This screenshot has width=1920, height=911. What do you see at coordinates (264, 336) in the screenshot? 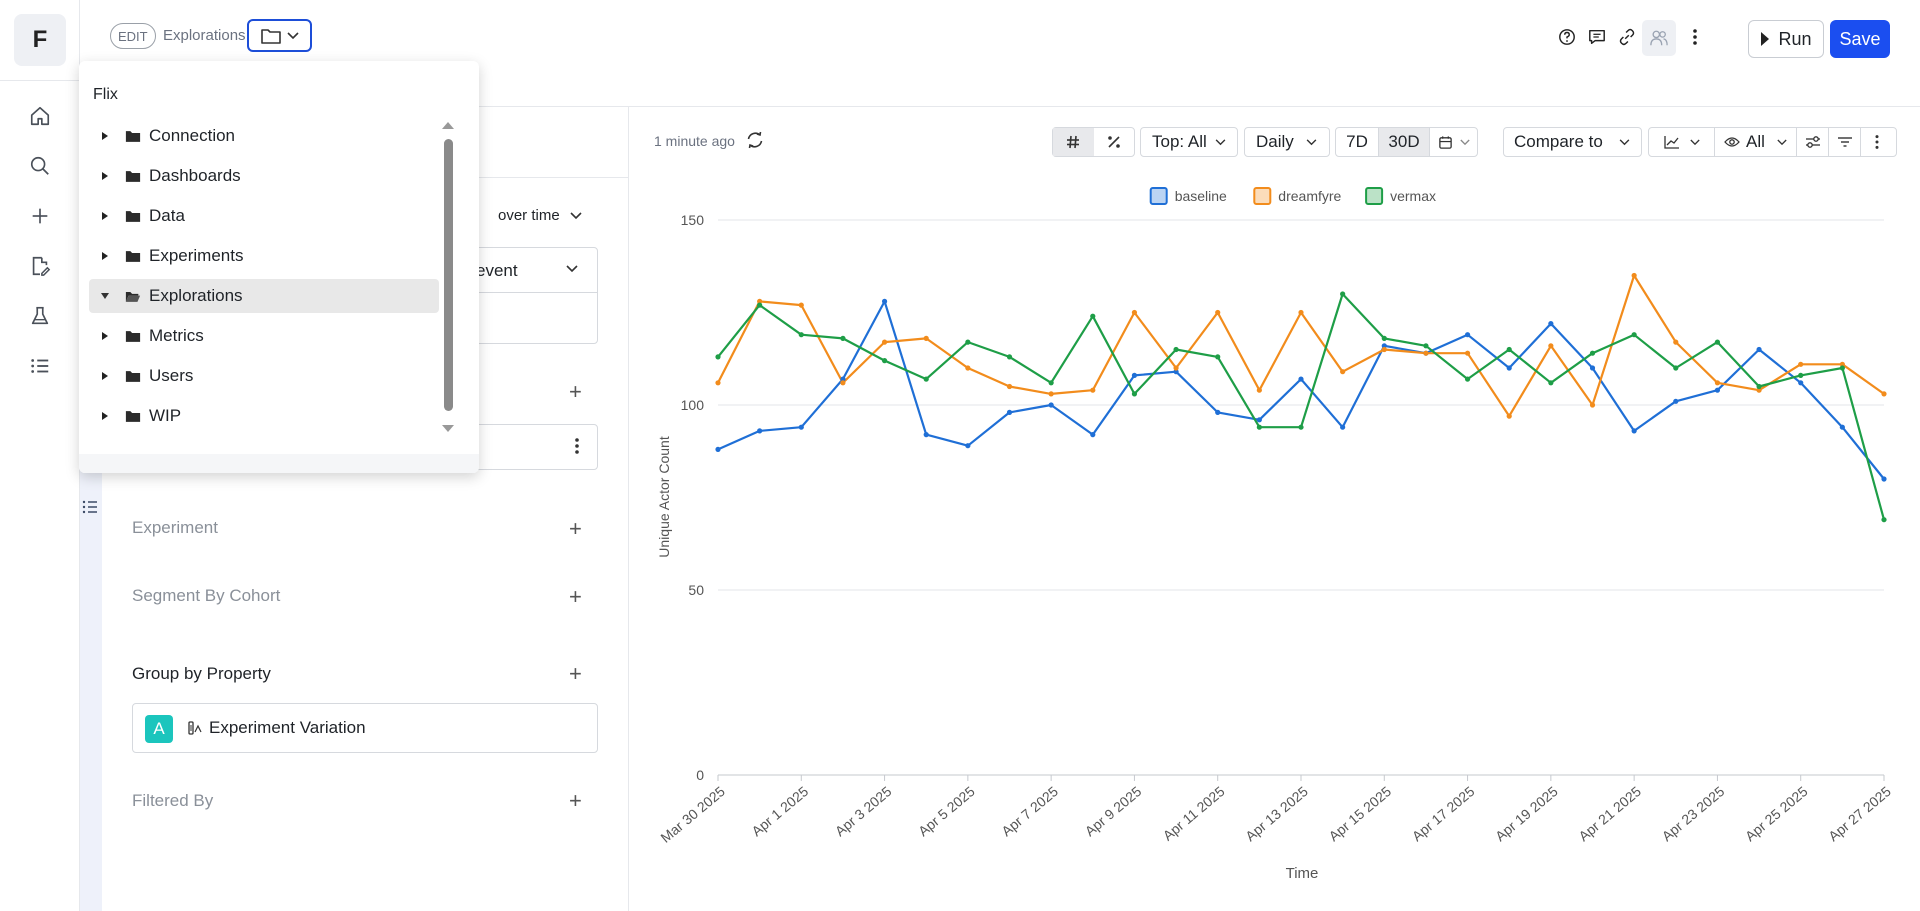
I see `folder-item: Metrics` at bounding box center [264, 336].